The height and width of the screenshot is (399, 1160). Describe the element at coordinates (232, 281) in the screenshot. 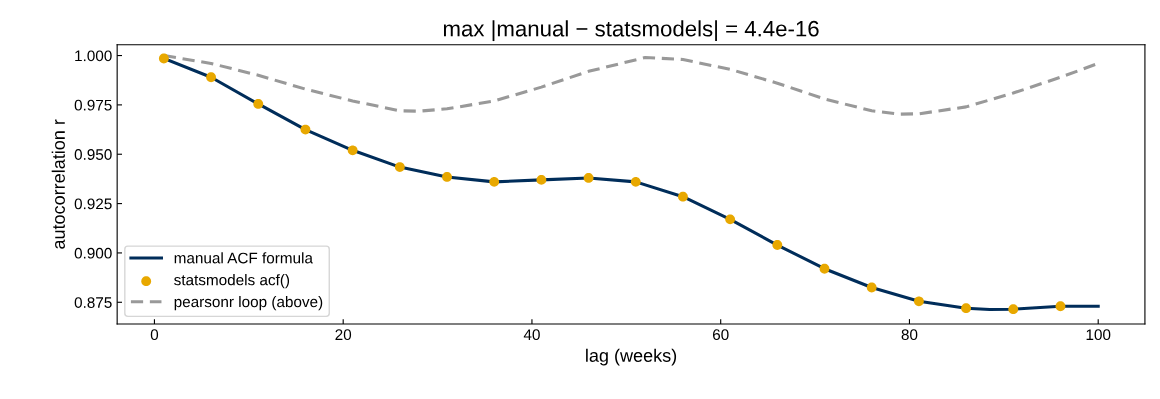

I see `legend-label: statsmodels acf()` at that location.